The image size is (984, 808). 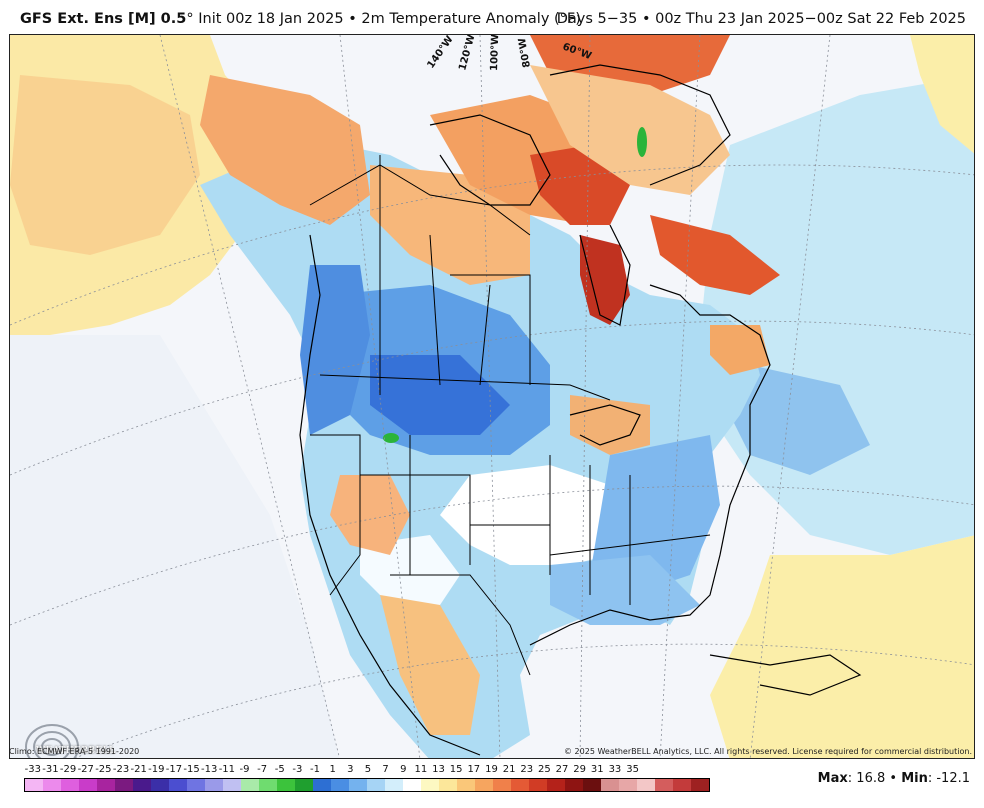 What do you see at coordinates (350, 769) in the screenshot?
I see `scale-label: 3` at bounding box center [350, 769].